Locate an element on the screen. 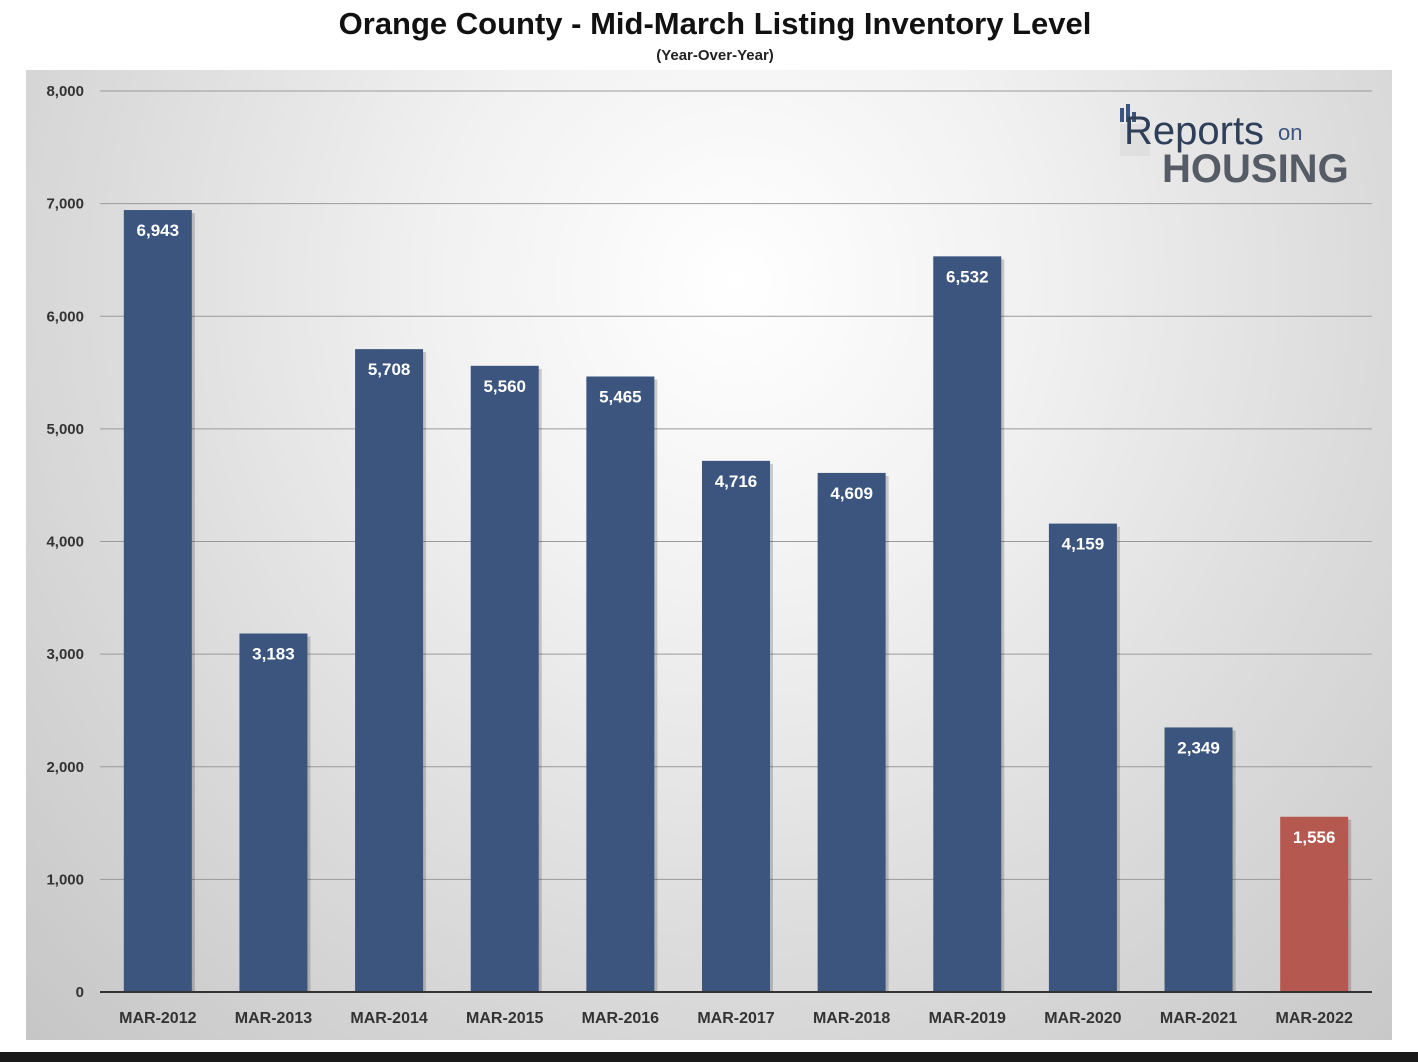 The image size is (1418, 1062). bar-mar-2021 is located at coordinates (1198, 859).